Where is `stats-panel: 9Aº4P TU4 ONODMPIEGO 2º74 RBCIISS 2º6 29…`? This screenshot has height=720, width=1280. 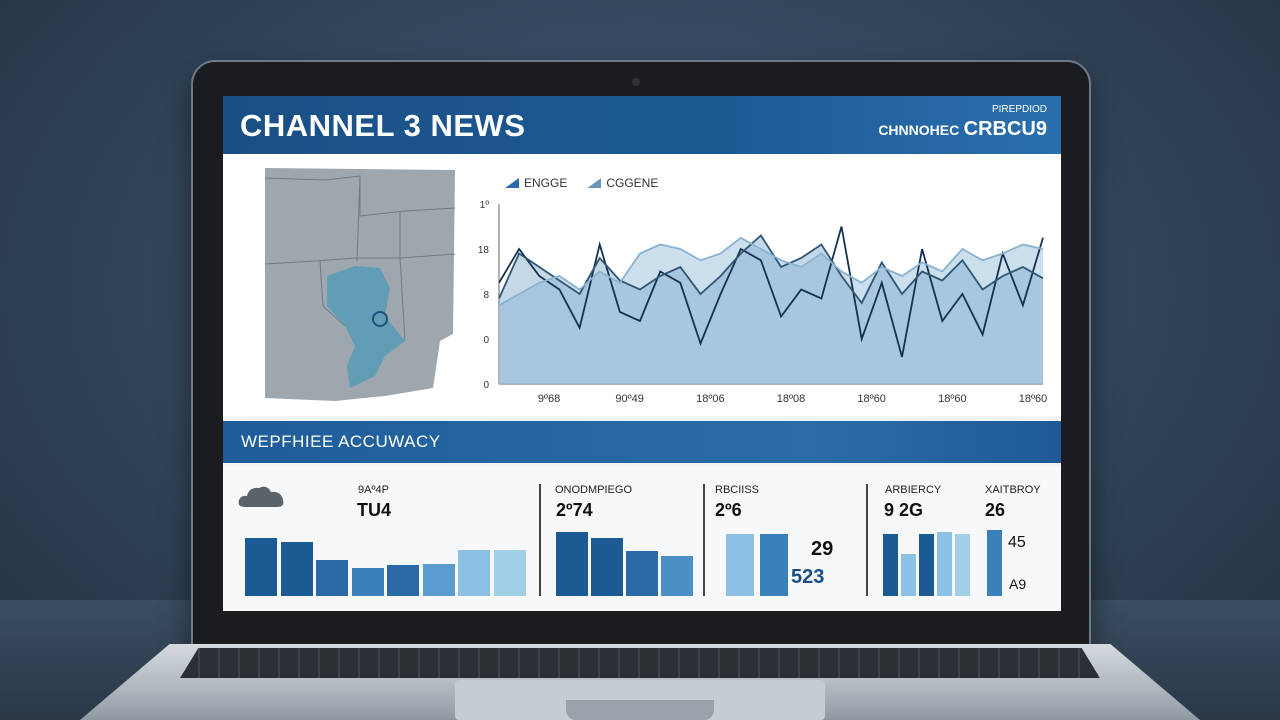
stats-panel: 9Aº4P TU4 ONODMPIEGO 2º74 RBCIISS 2º6 29… is located at coordinates (642, 538).